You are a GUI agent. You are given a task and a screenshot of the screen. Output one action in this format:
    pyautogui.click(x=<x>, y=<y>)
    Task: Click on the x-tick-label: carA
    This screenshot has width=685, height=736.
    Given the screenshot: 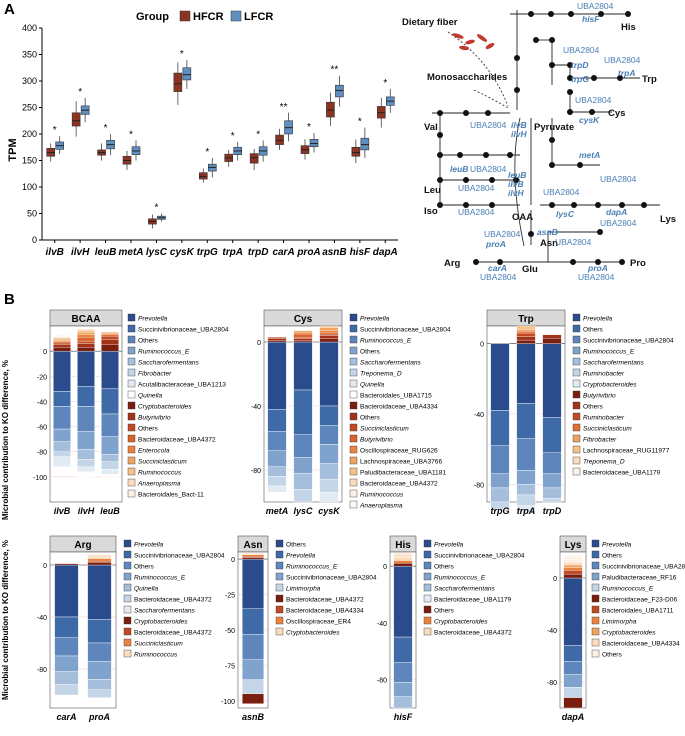 What is the action you would take?
    pyautogui.click(x=283, y=252)
    